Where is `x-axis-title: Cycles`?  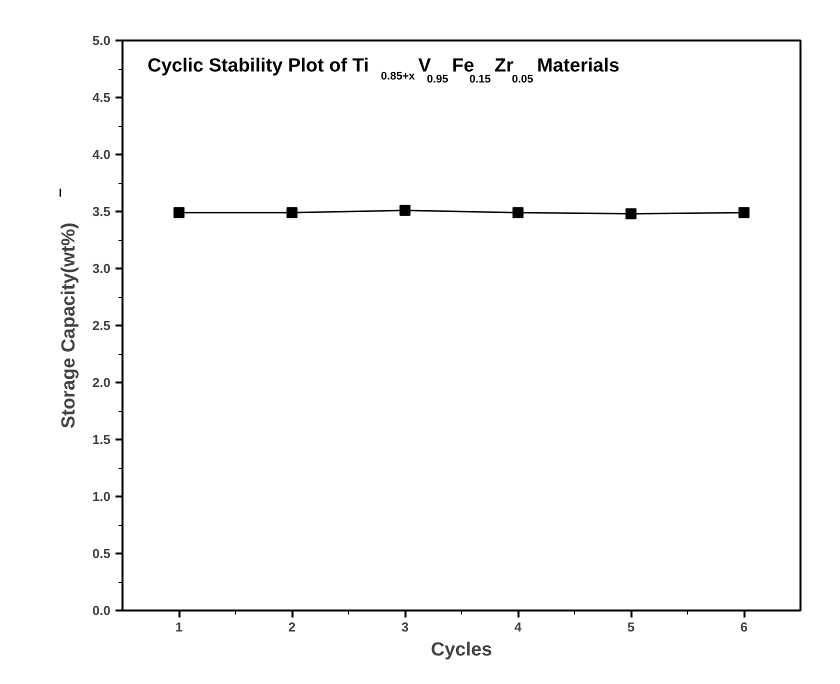
x-axis-title: Cycles is located at coordinates (461, 650).